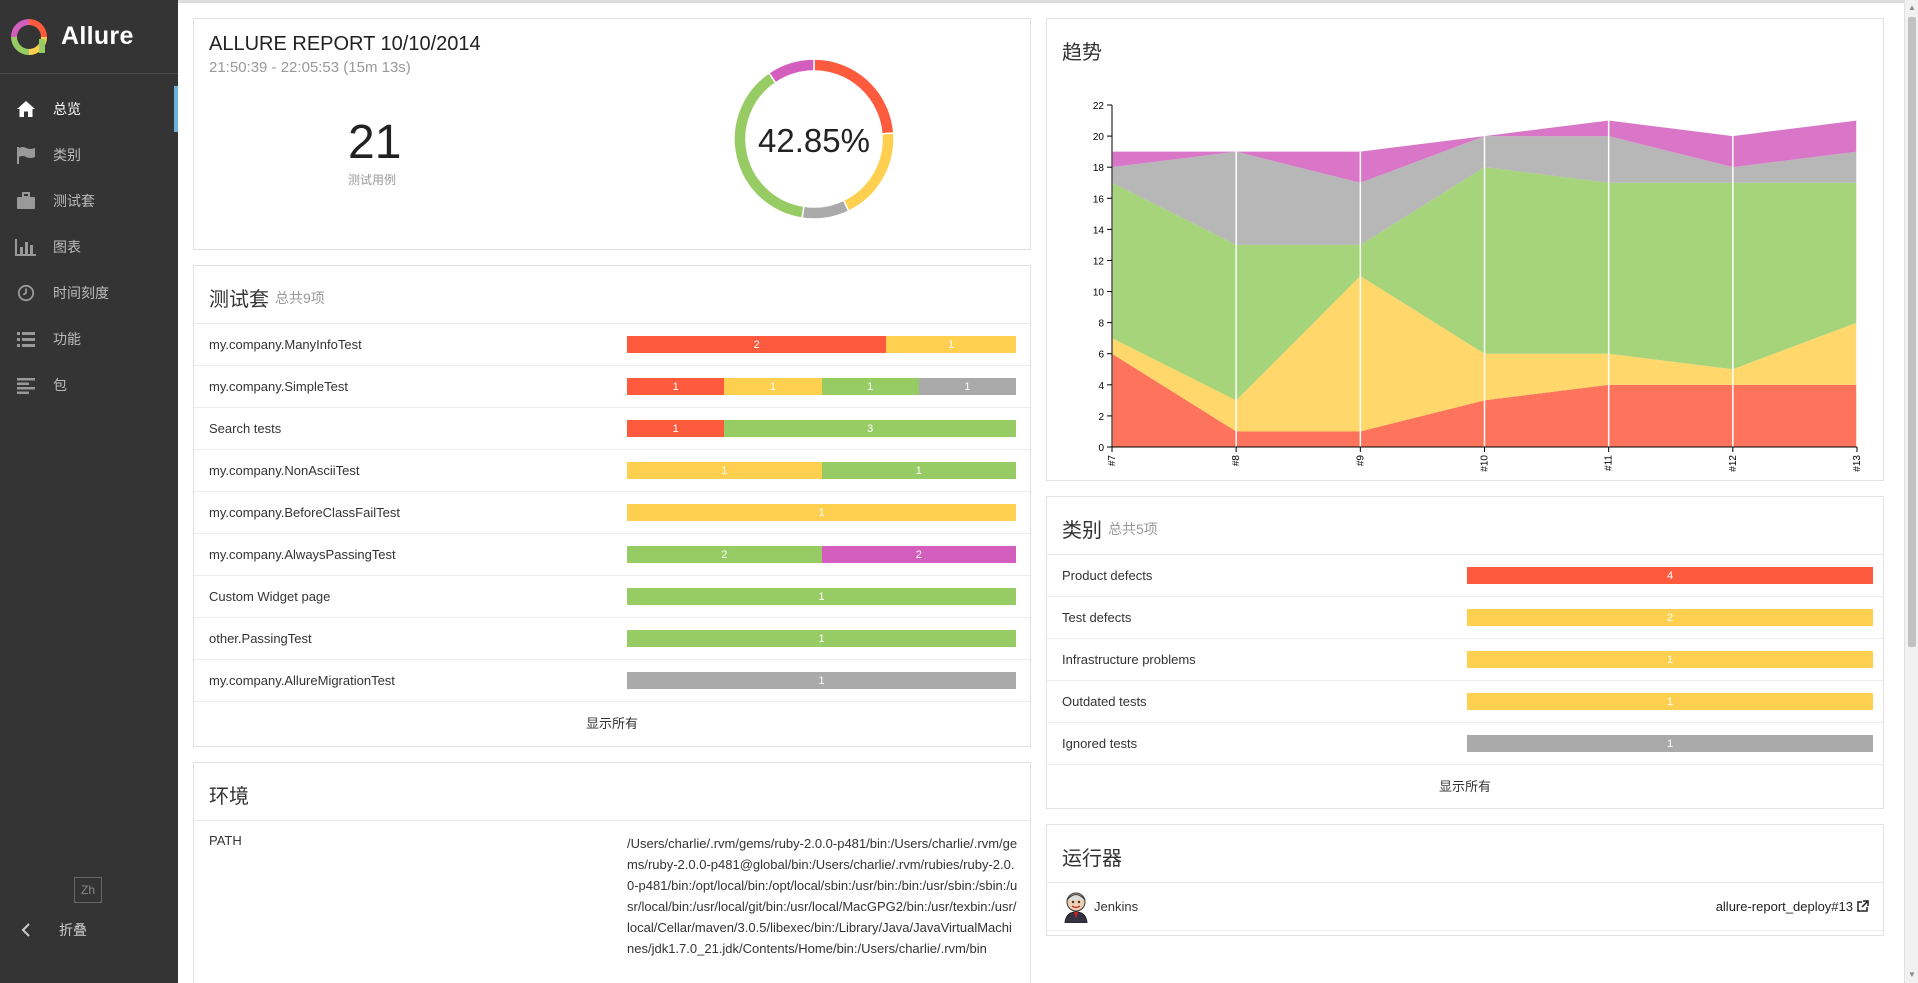  Describe the element at coordinates (1129, 659) in the screenshot. I see `categories-row-name: Infrastructure problems` at that location.